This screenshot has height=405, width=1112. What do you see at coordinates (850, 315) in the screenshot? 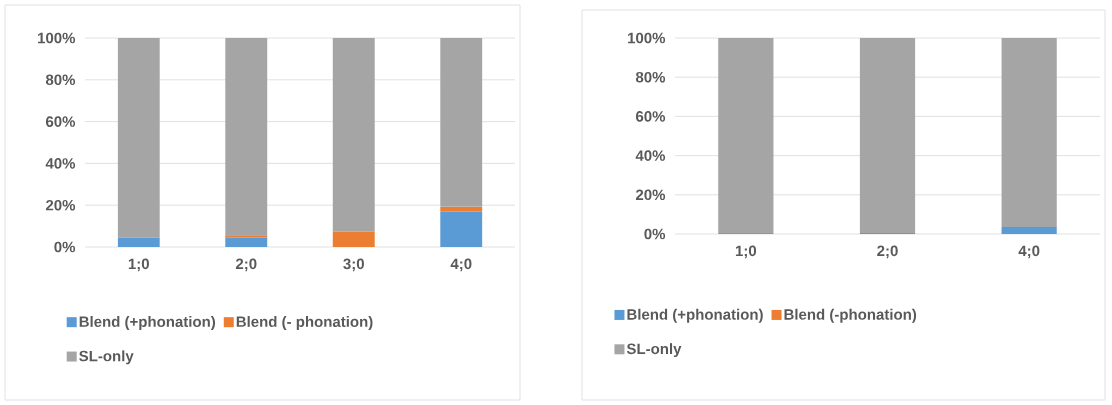
I see `legend-label: Blend (-phonation)` at bounding box center [850, 315].